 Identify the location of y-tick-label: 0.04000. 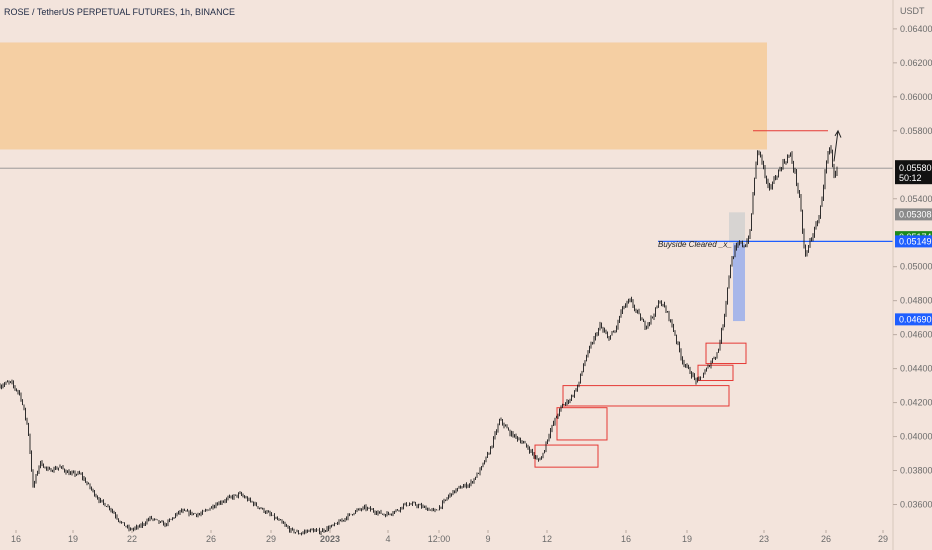
(916, 437).